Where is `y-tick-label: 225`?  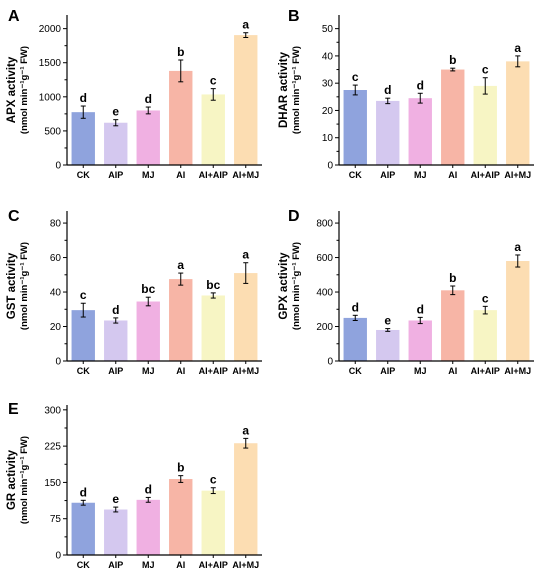 y-tick-label: 225 is located at coordinates (52, 447).